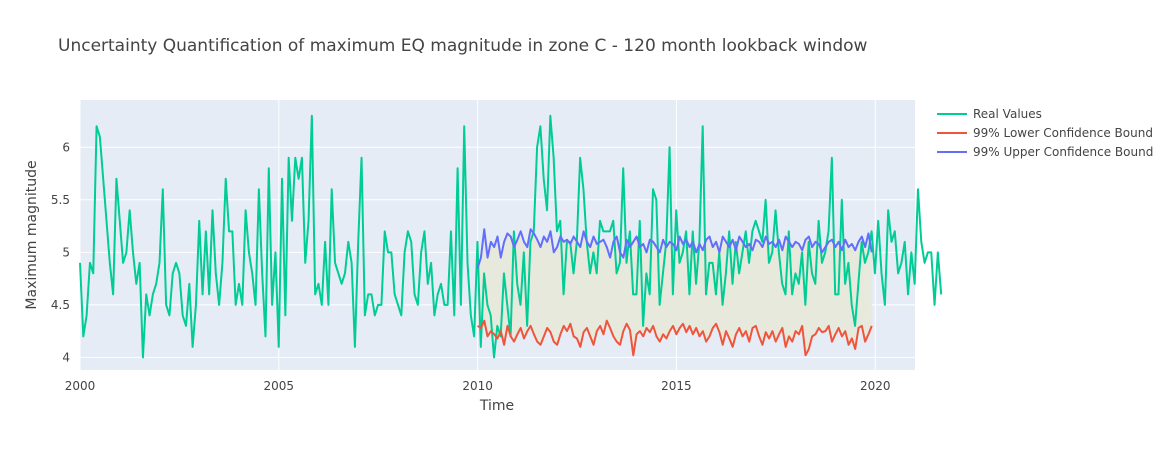  I want to click on y-tick-label: 5, so click(66, 252).